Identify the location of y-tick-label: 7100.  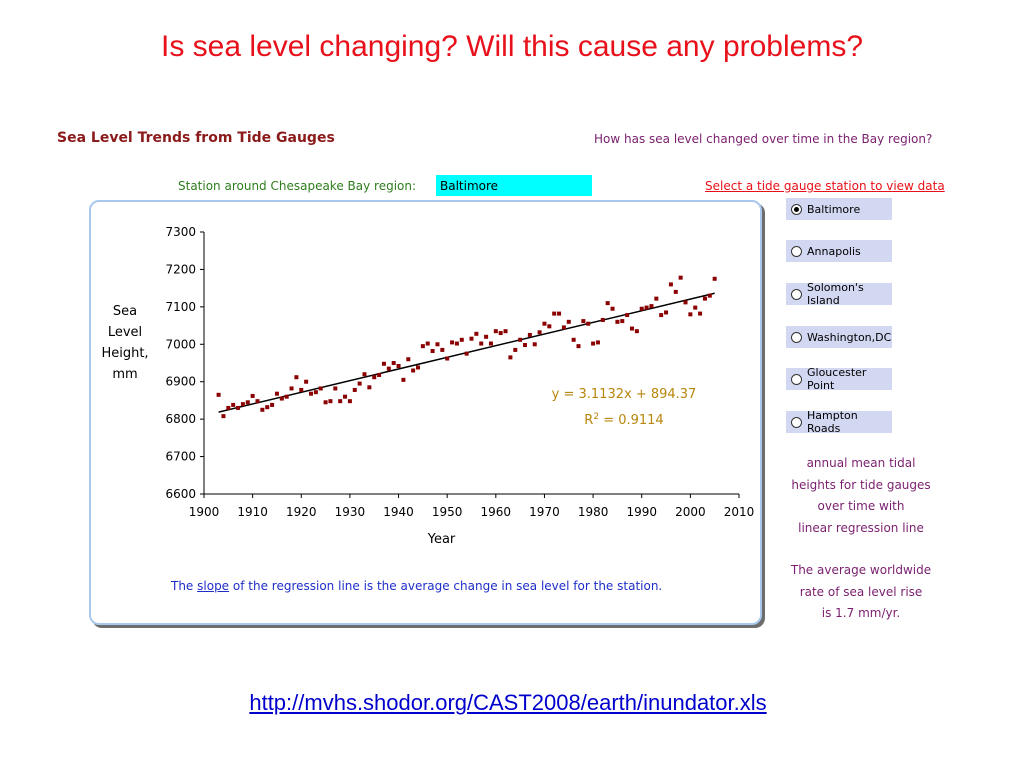
(180, 307).